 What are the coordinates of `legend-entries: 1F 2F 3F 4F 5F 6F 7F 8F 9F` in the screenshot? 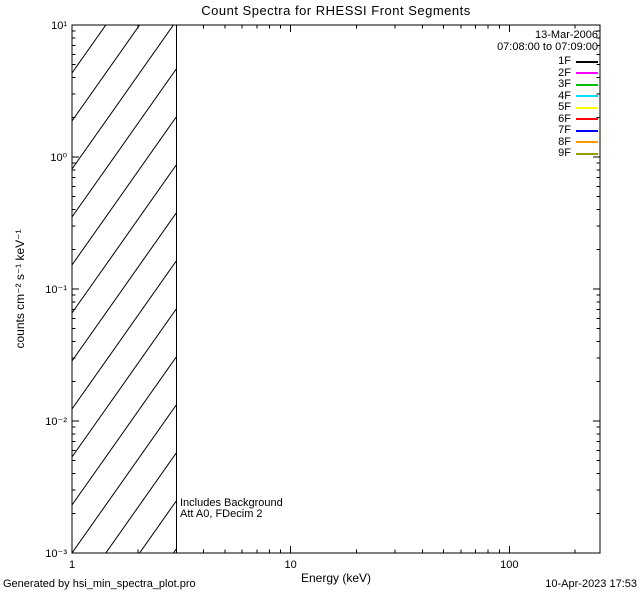 It's located at (547, 107).